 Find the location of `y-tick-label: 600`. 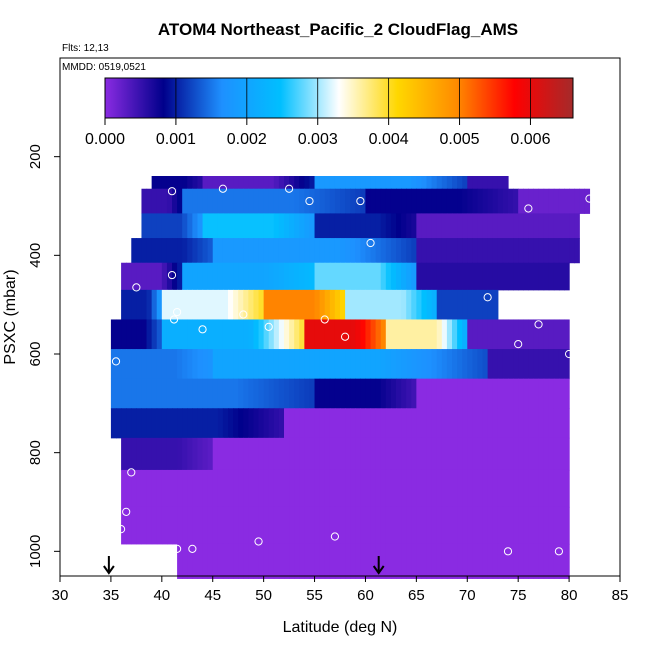

y-tick-label: 600 is located at coordinates (35, 353).